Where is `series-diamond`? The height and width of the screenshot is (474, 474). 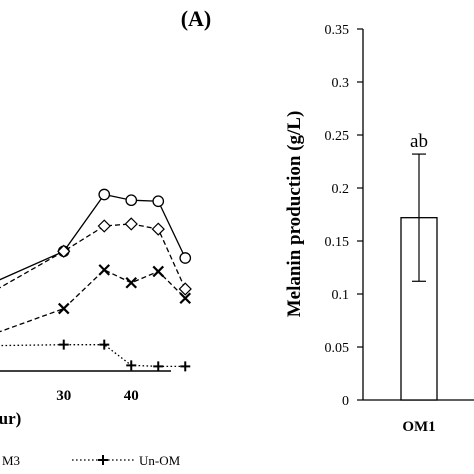
series-diamond is located at coordinates (96, 256).